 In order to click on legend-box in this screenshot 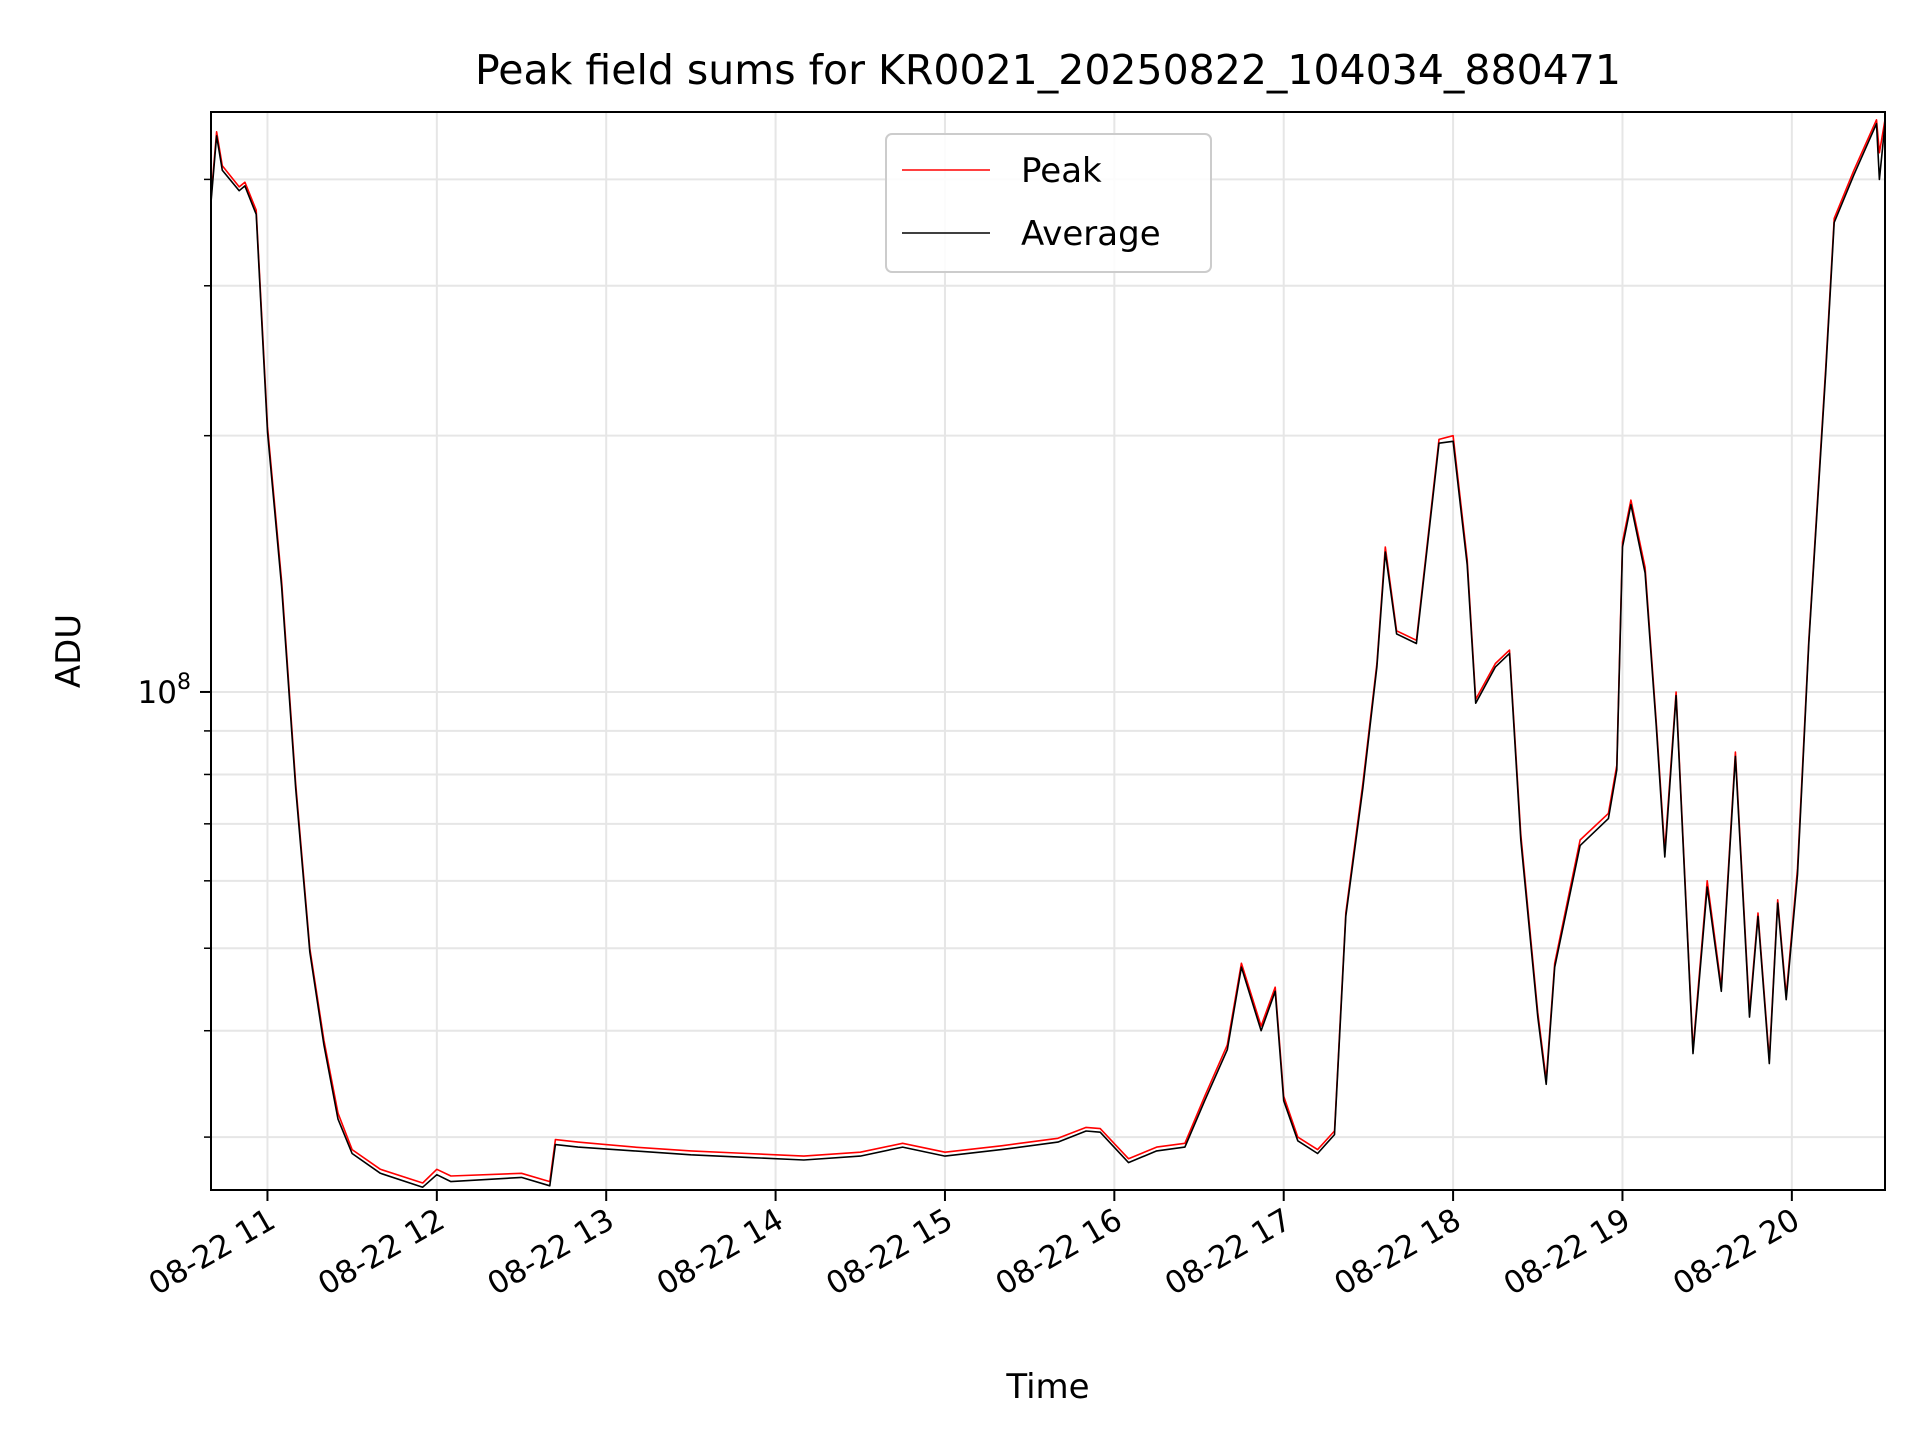, I will do `click(1048, 203)`.